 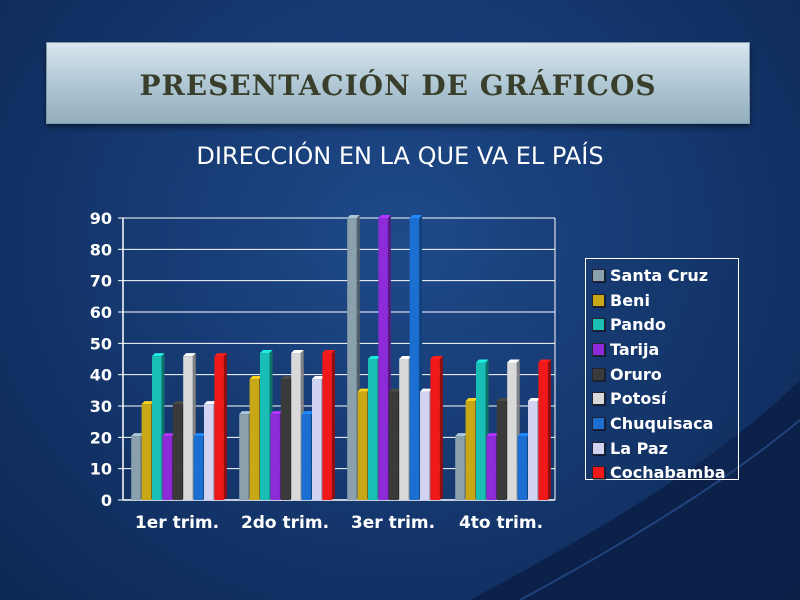 I want to click on legend-label: Santa Cruz, so click(x=659, y=275).